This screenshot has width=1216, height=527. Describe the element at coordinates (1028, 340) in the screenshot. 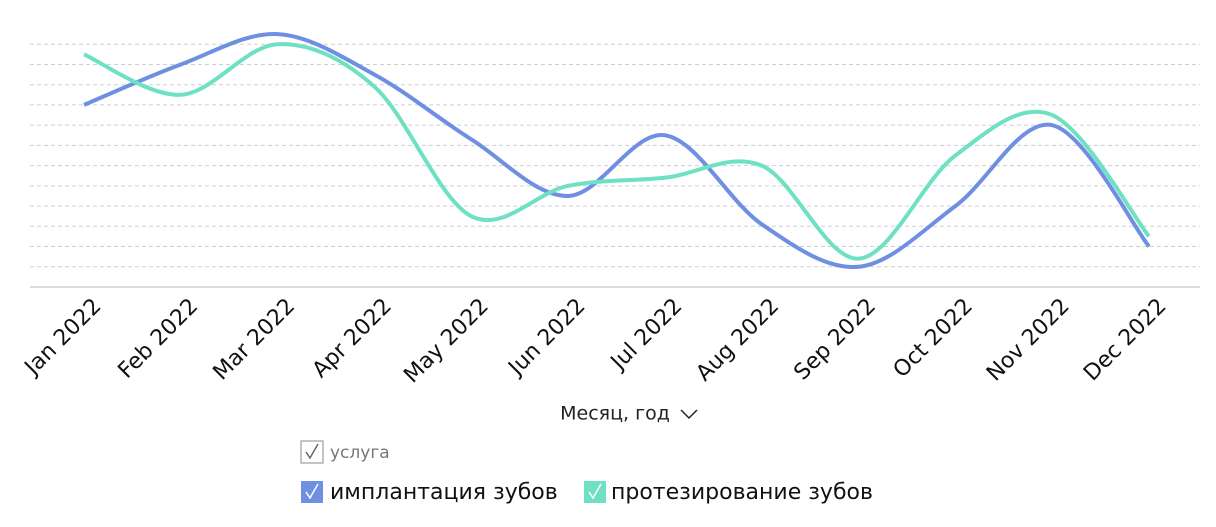

I see `x-tick-label: Nov 2022` at that location.